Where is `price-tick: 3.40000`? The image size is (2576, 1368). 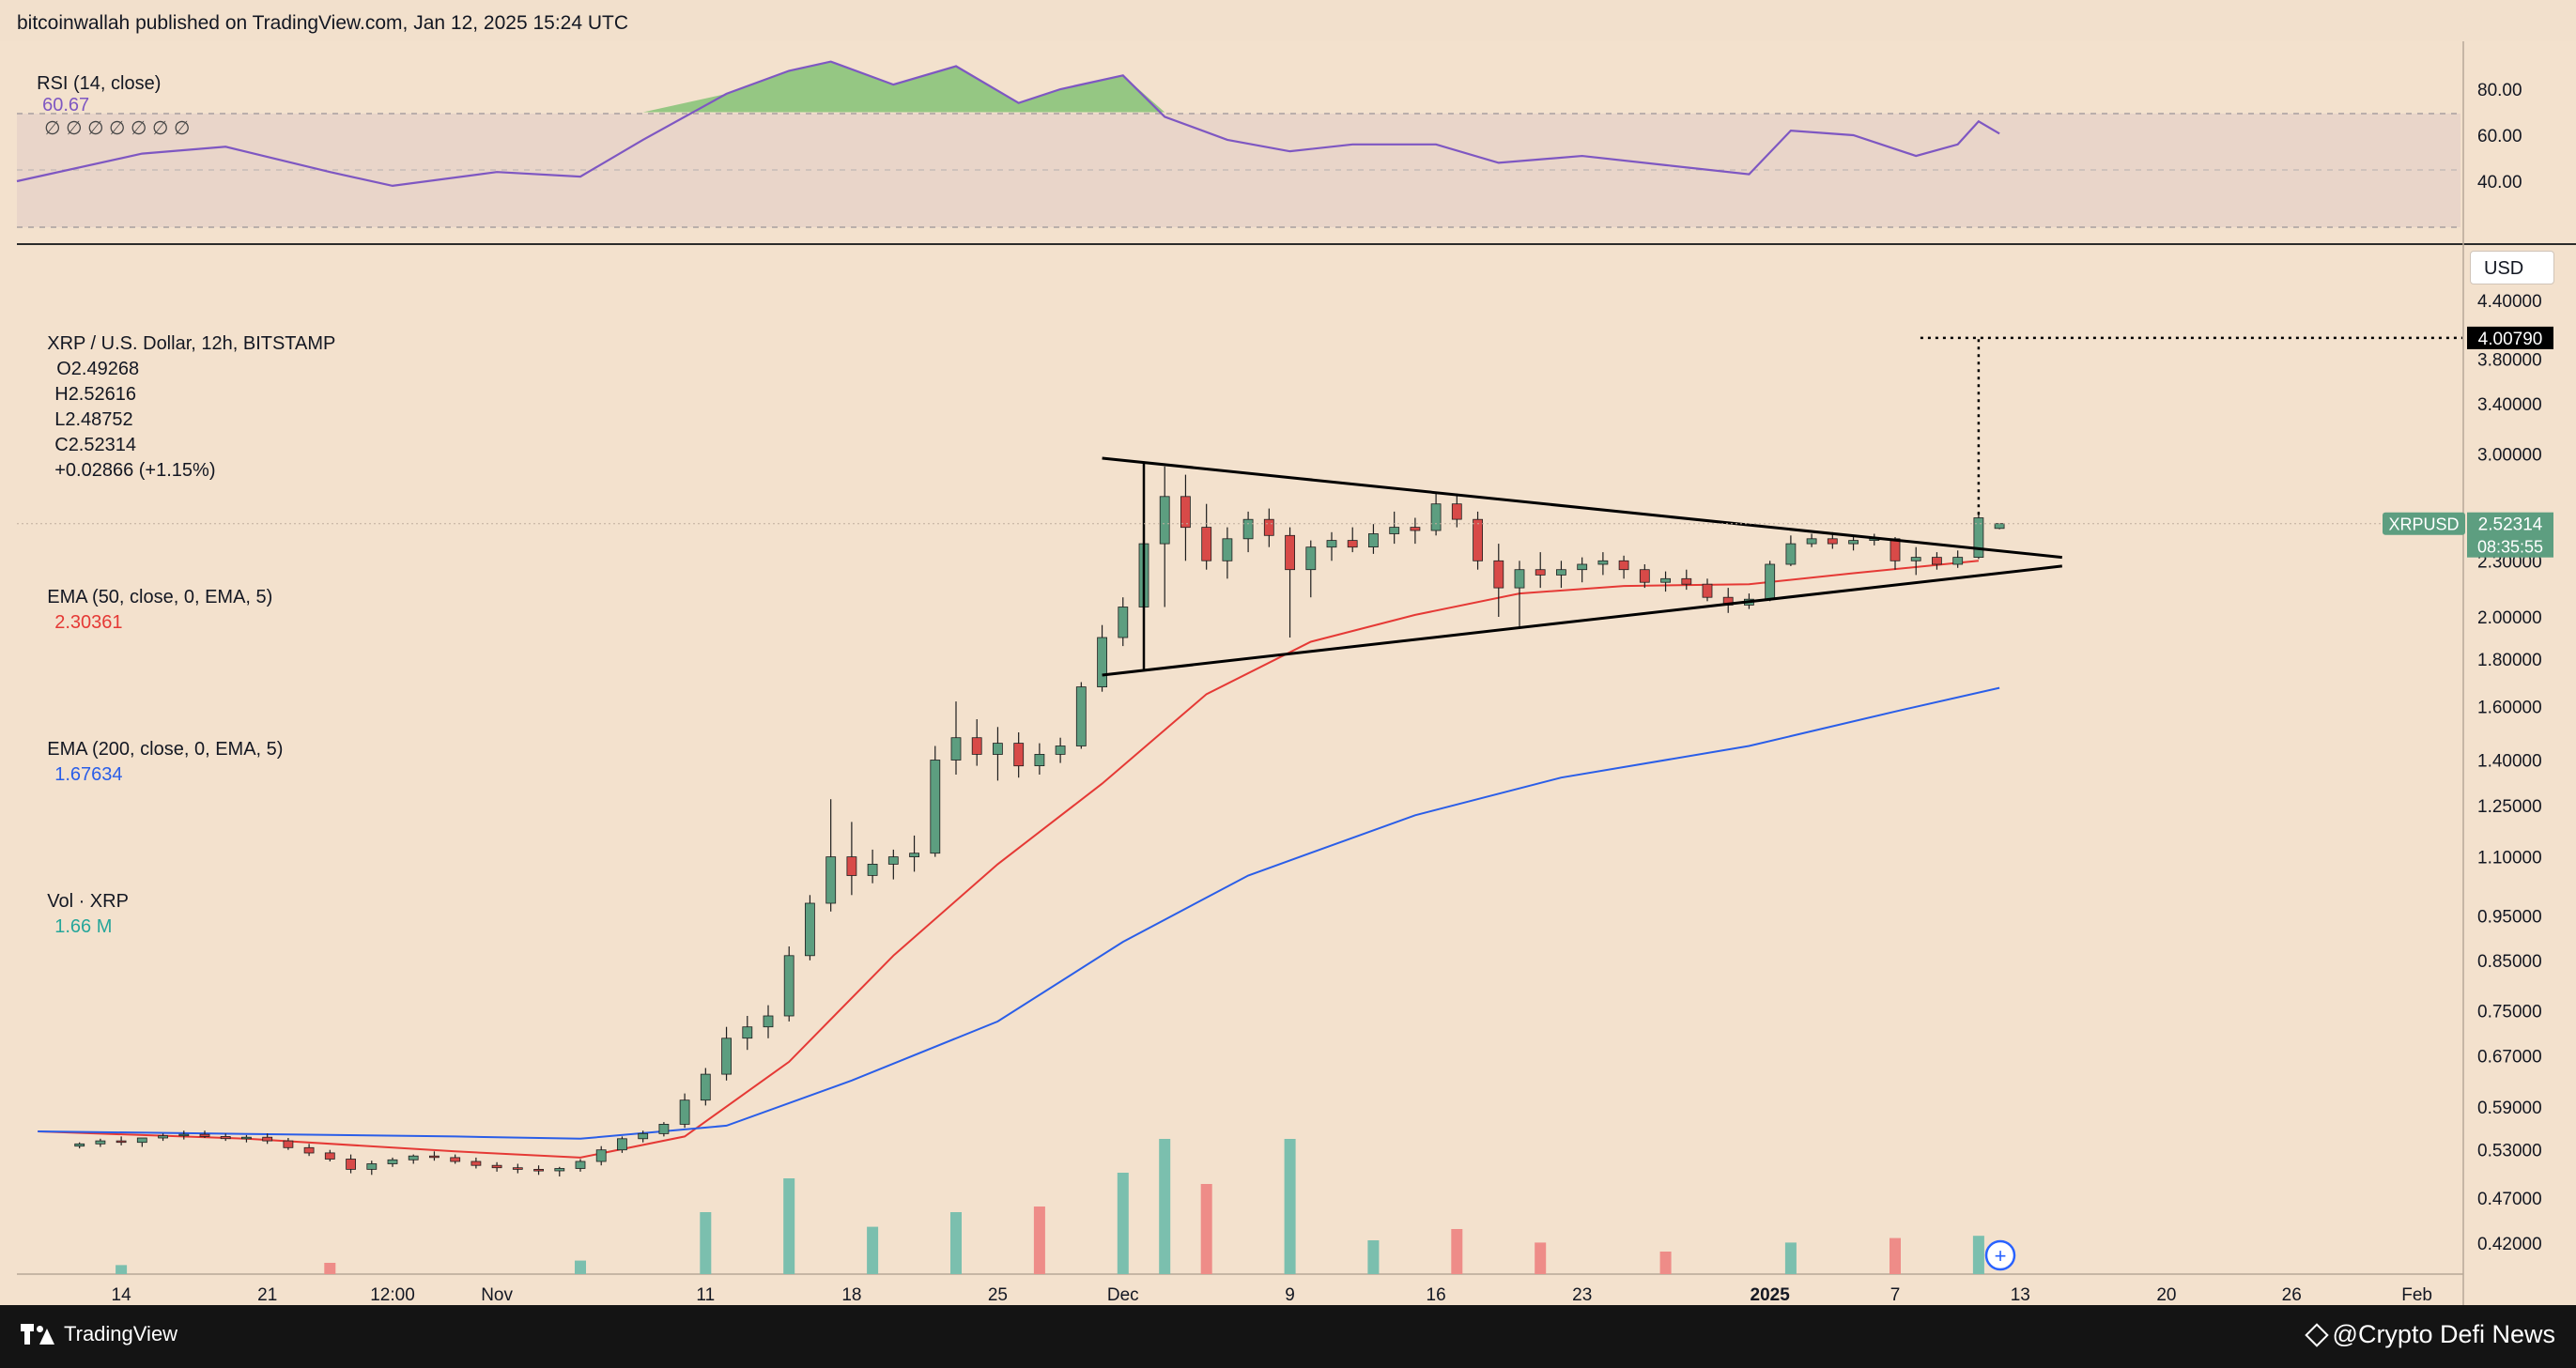
price-tick: 3.40000 is located at coordinates (2509, 405).